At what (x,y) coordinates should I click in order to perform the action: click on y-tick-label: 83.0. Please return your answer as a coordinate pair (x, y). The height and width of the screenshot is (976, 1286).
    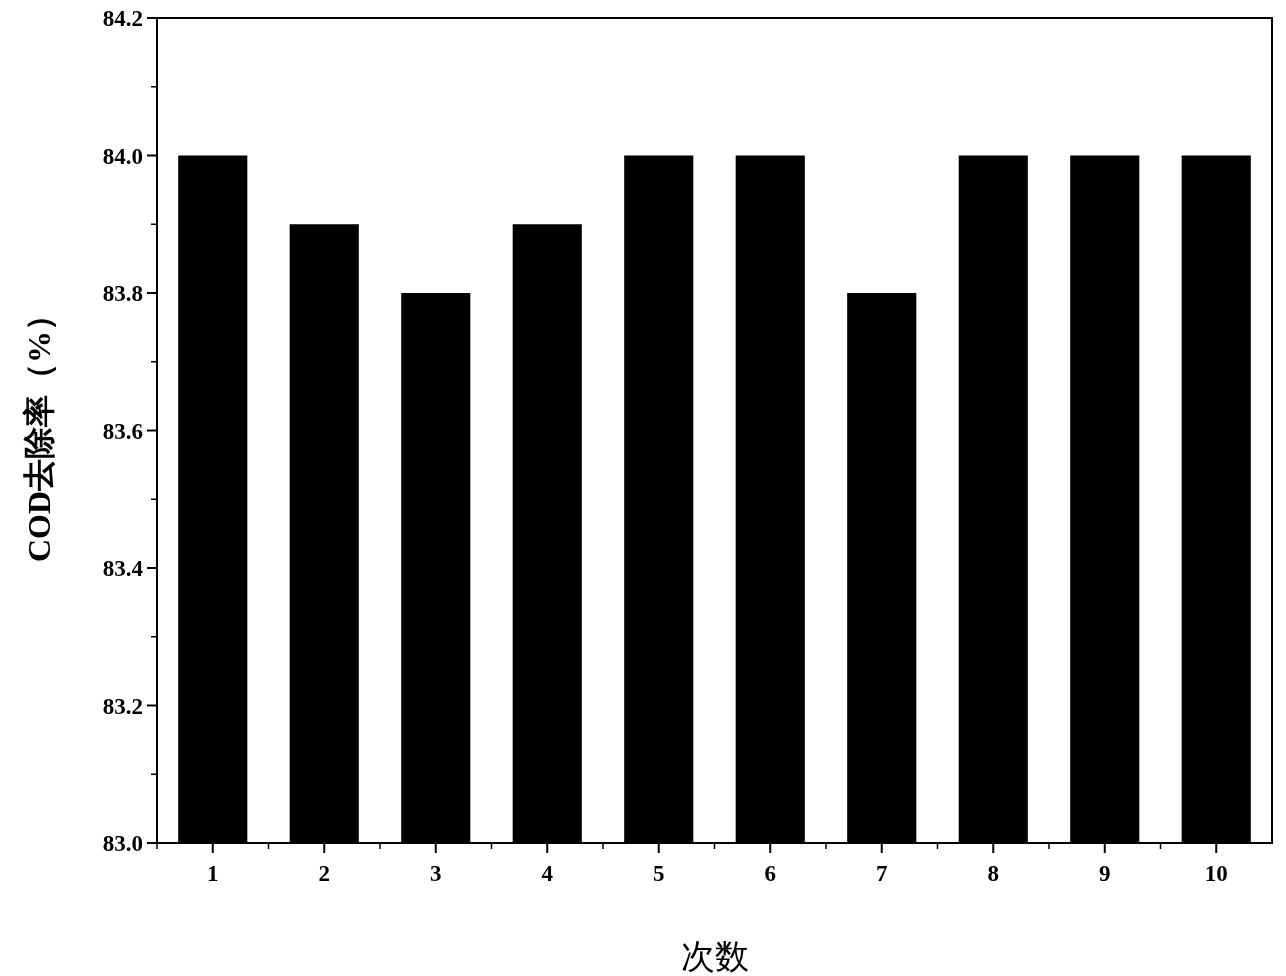
    Looking at the image, I should click on (122, 843).